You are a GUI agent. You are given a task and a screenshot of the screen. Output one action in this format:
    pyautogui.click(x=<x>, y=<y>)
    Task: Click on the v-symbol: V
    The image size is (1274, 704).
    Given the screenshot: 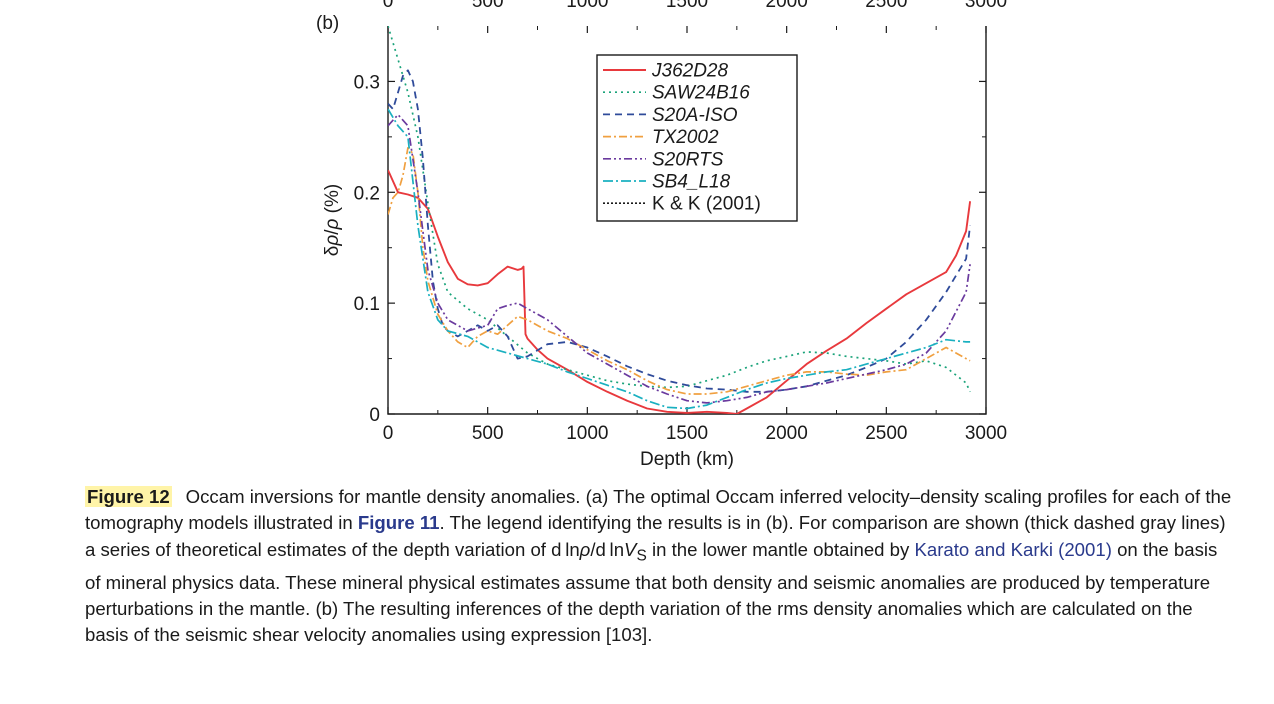 What is the action you would take?
    pyautogui.click(x=630, y=549)
    